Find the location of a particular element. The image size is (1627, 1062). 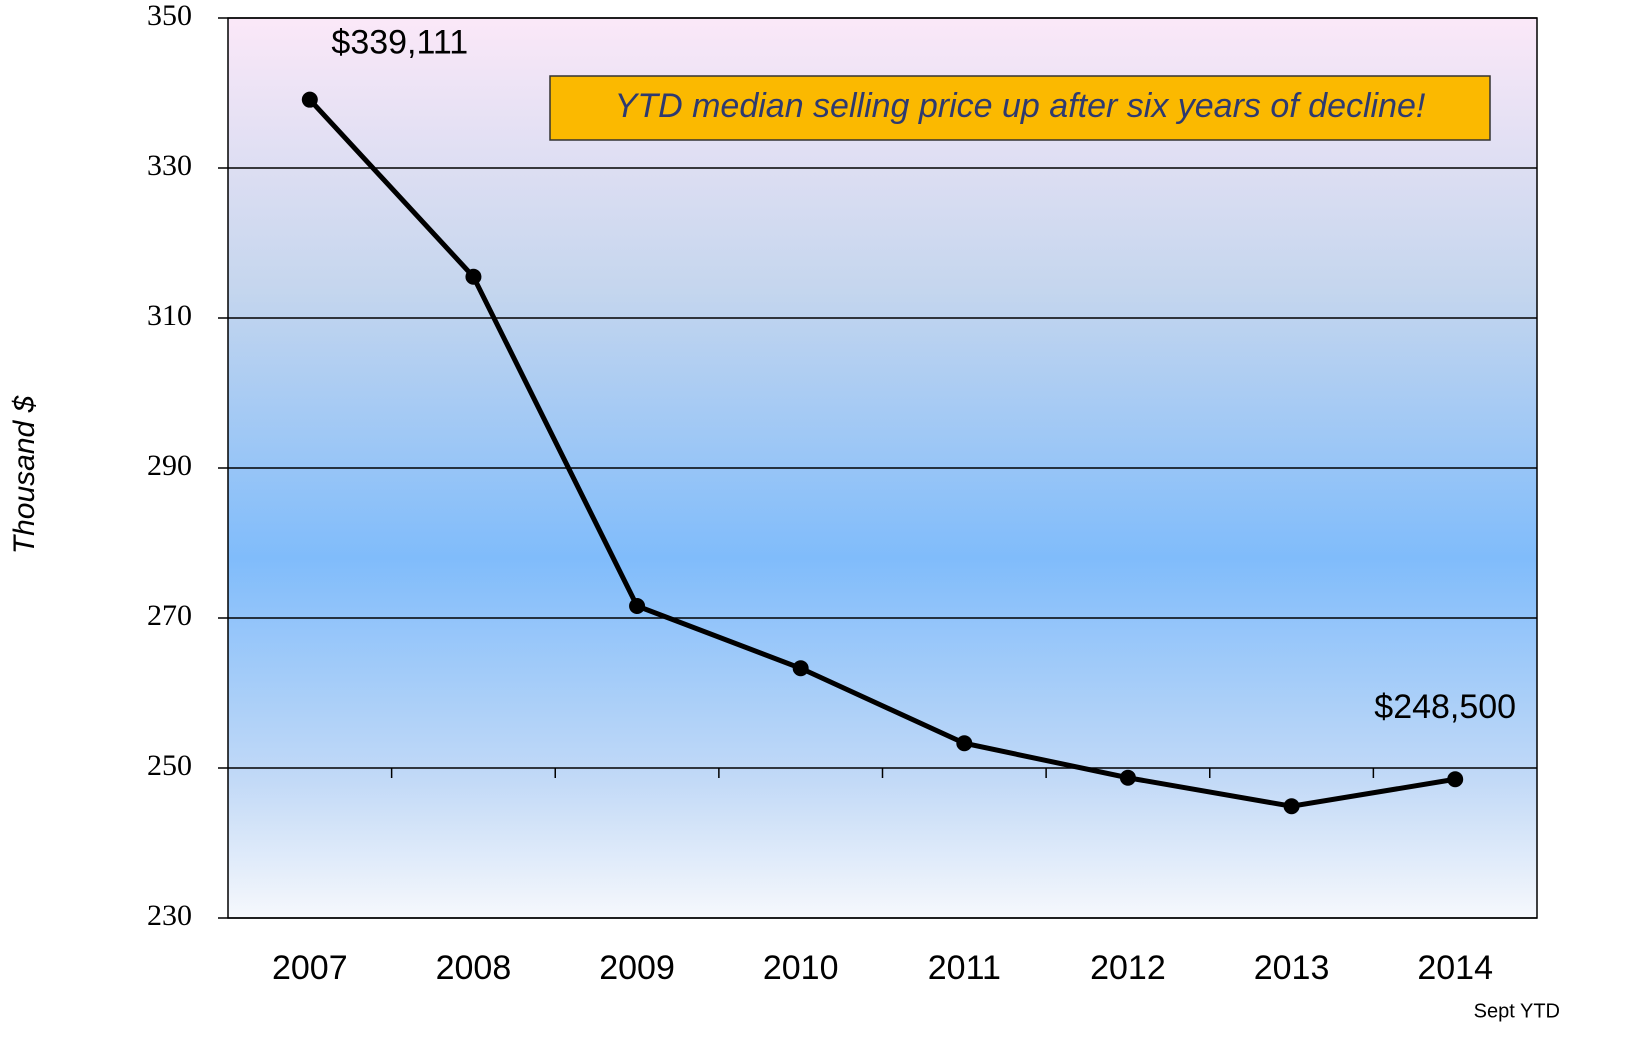

y-tick-label: 270 is located at coordinates (169, 615).